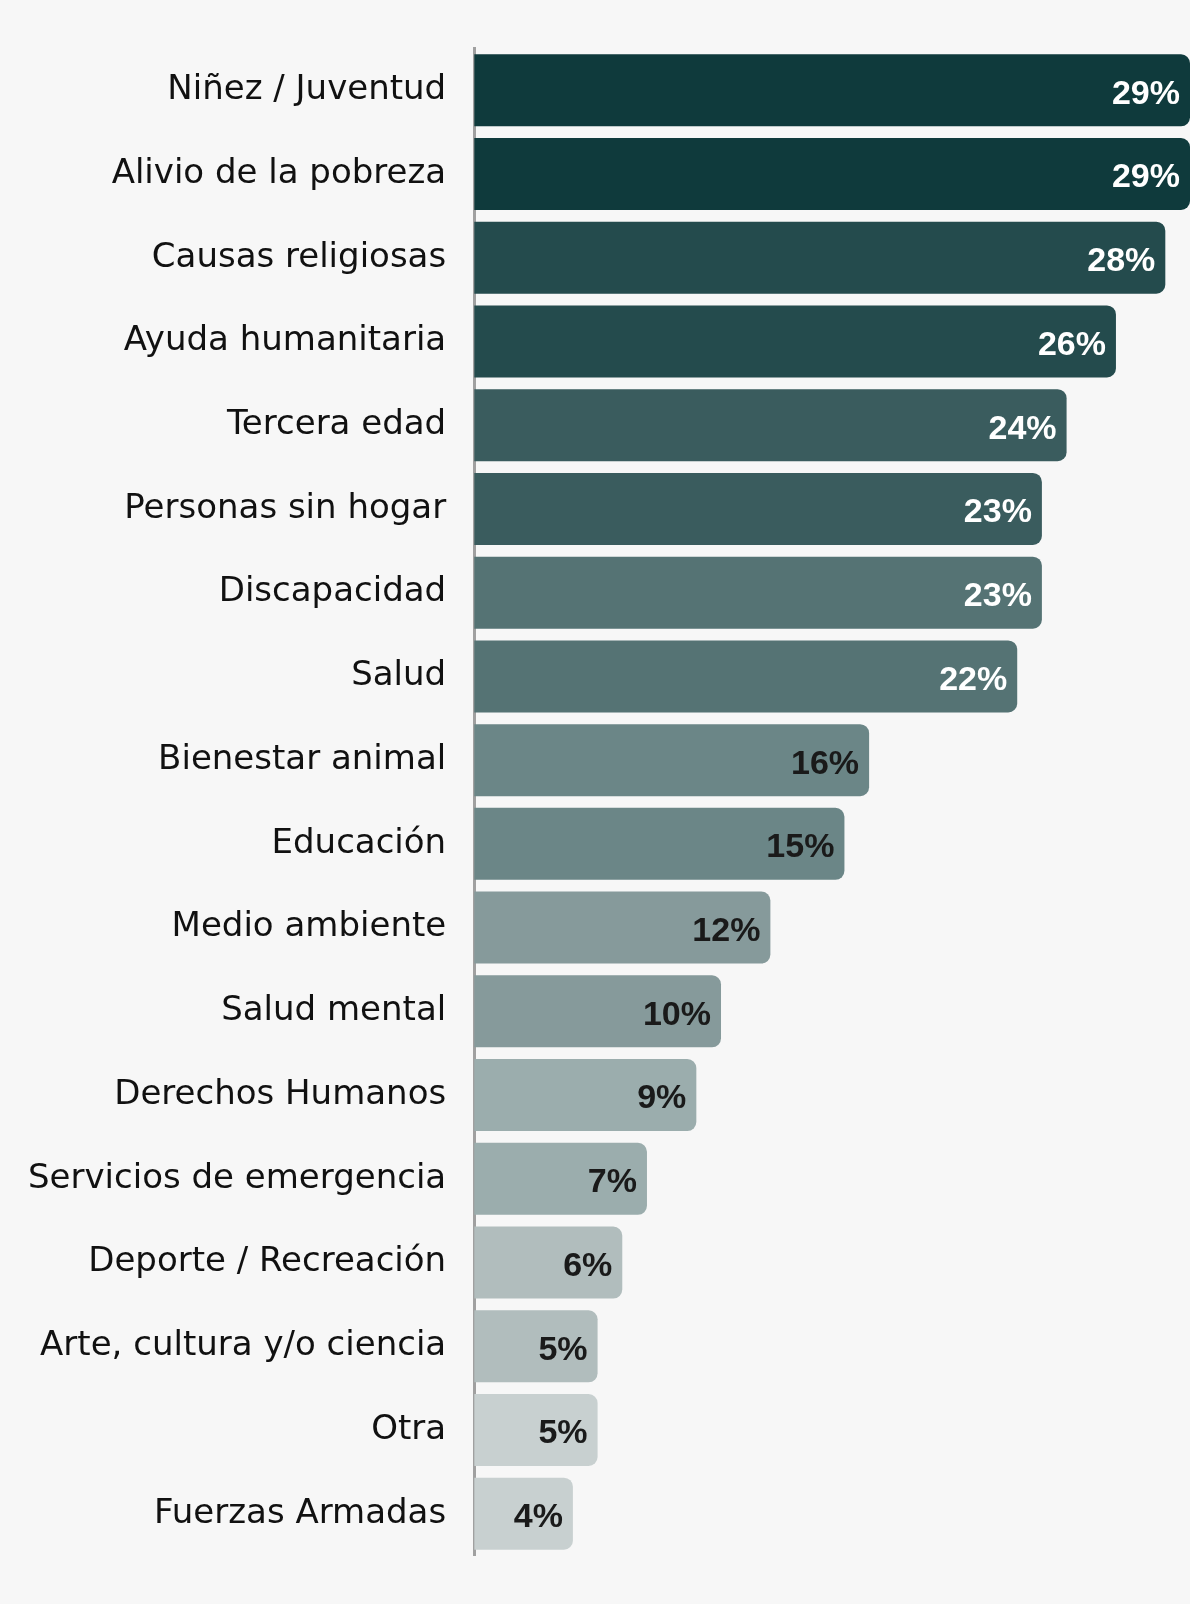  What do you see at coordinates (359, 840) in the screenshot?
I see `y-tick-label: Educación` at bounding box center [359, 840].